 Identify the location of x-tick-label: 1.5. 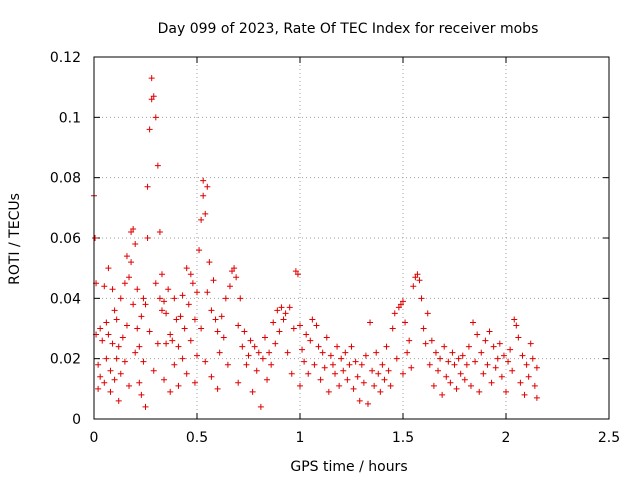
(403, 438).